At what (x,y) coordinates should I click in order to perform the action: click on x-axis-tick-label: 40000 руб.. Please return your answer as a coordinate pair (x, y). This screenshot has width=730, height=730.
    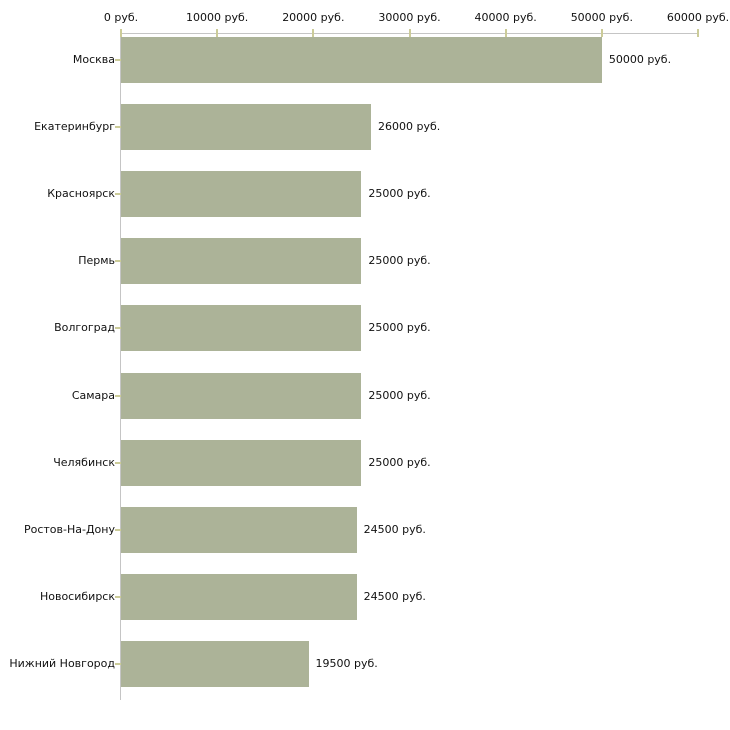
    Looking at the image, I should click on (505, 17).